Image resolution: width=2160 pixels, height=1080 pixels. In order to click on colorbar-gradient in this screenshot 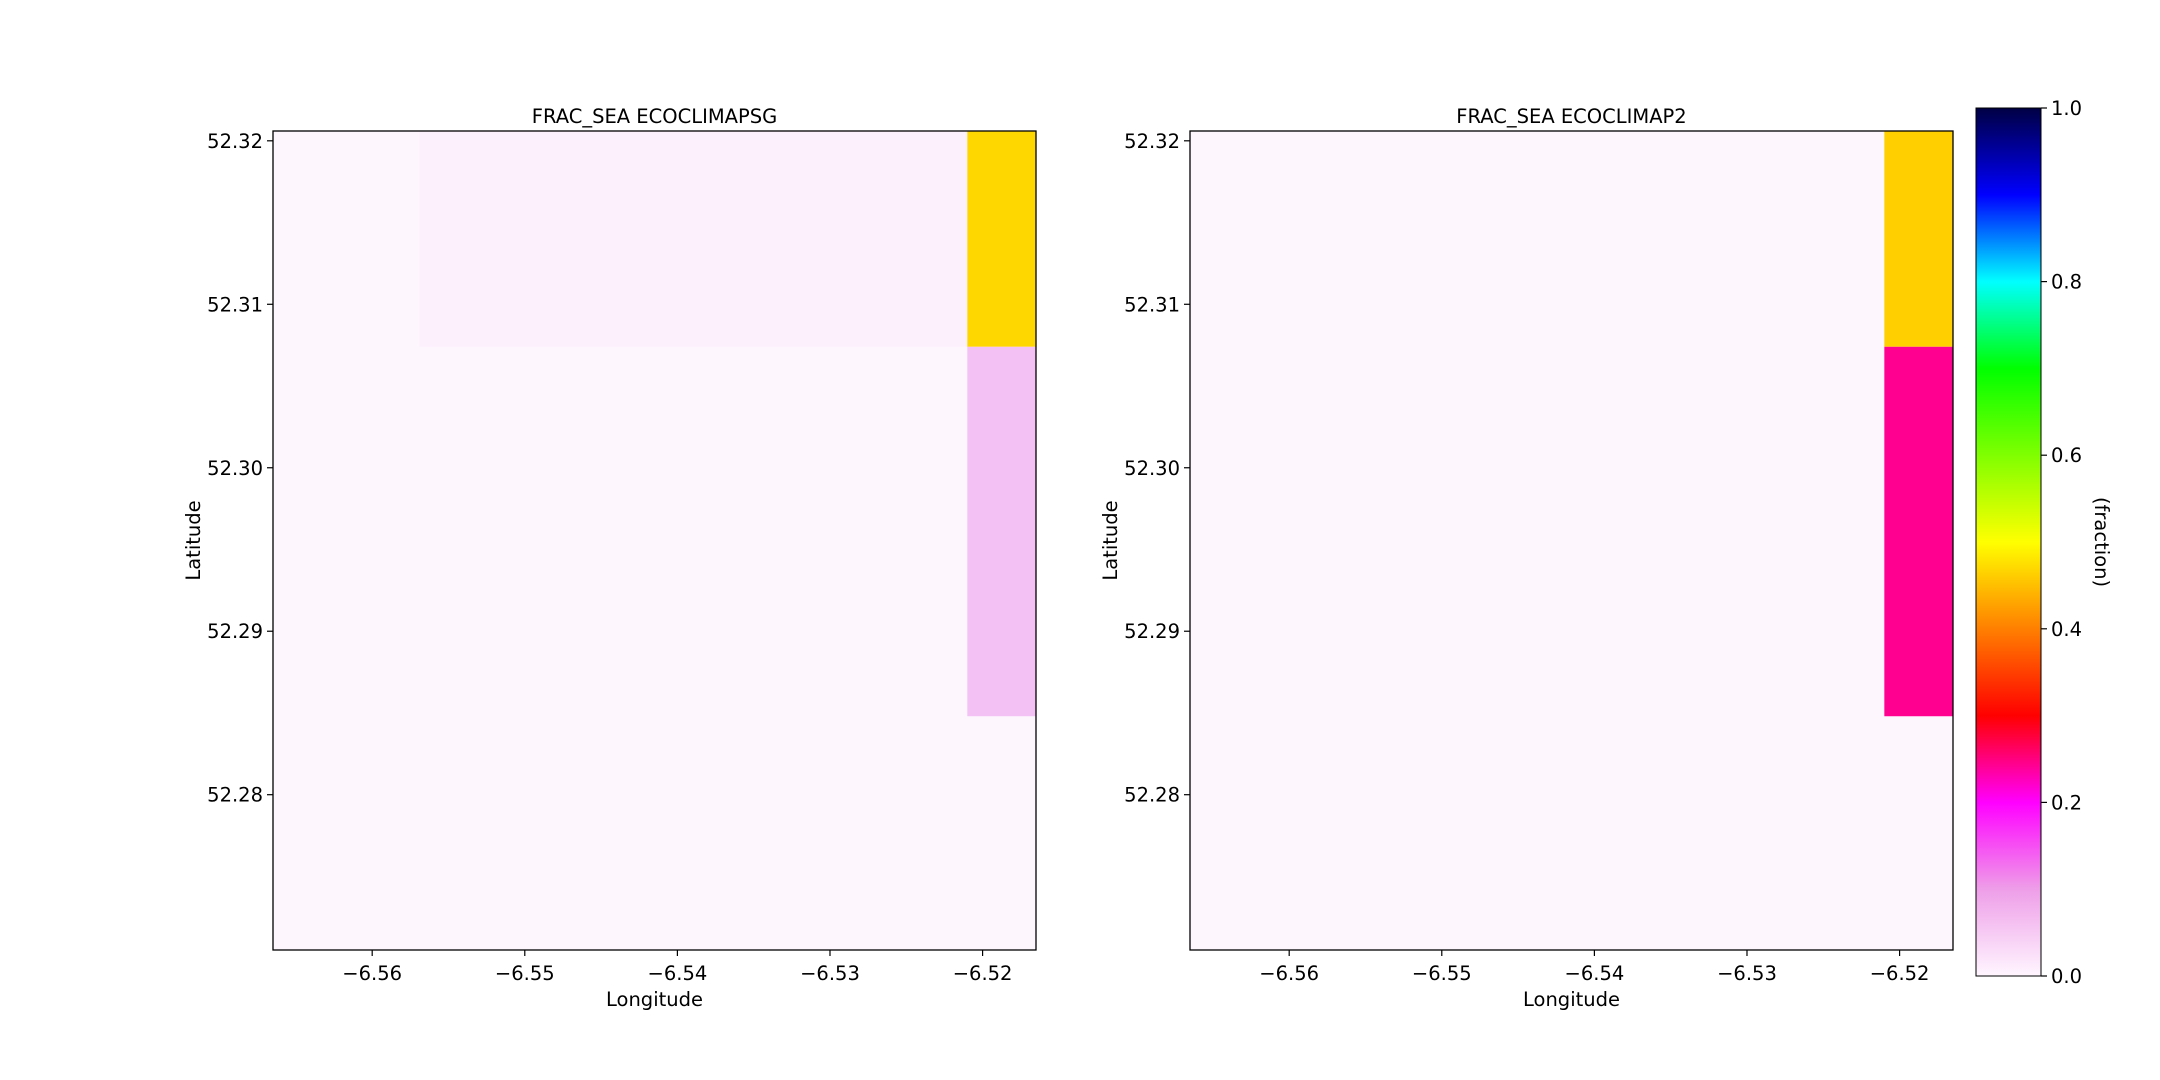, I will do `click(2008, 542)`.